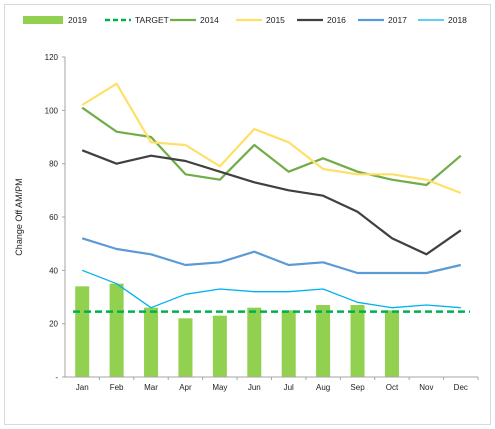  Describe the element at coordinates (245, 20) in the screenshot. I see `legend: 2019 TARGET 2014 2015 2016 2017 2018` at that location.